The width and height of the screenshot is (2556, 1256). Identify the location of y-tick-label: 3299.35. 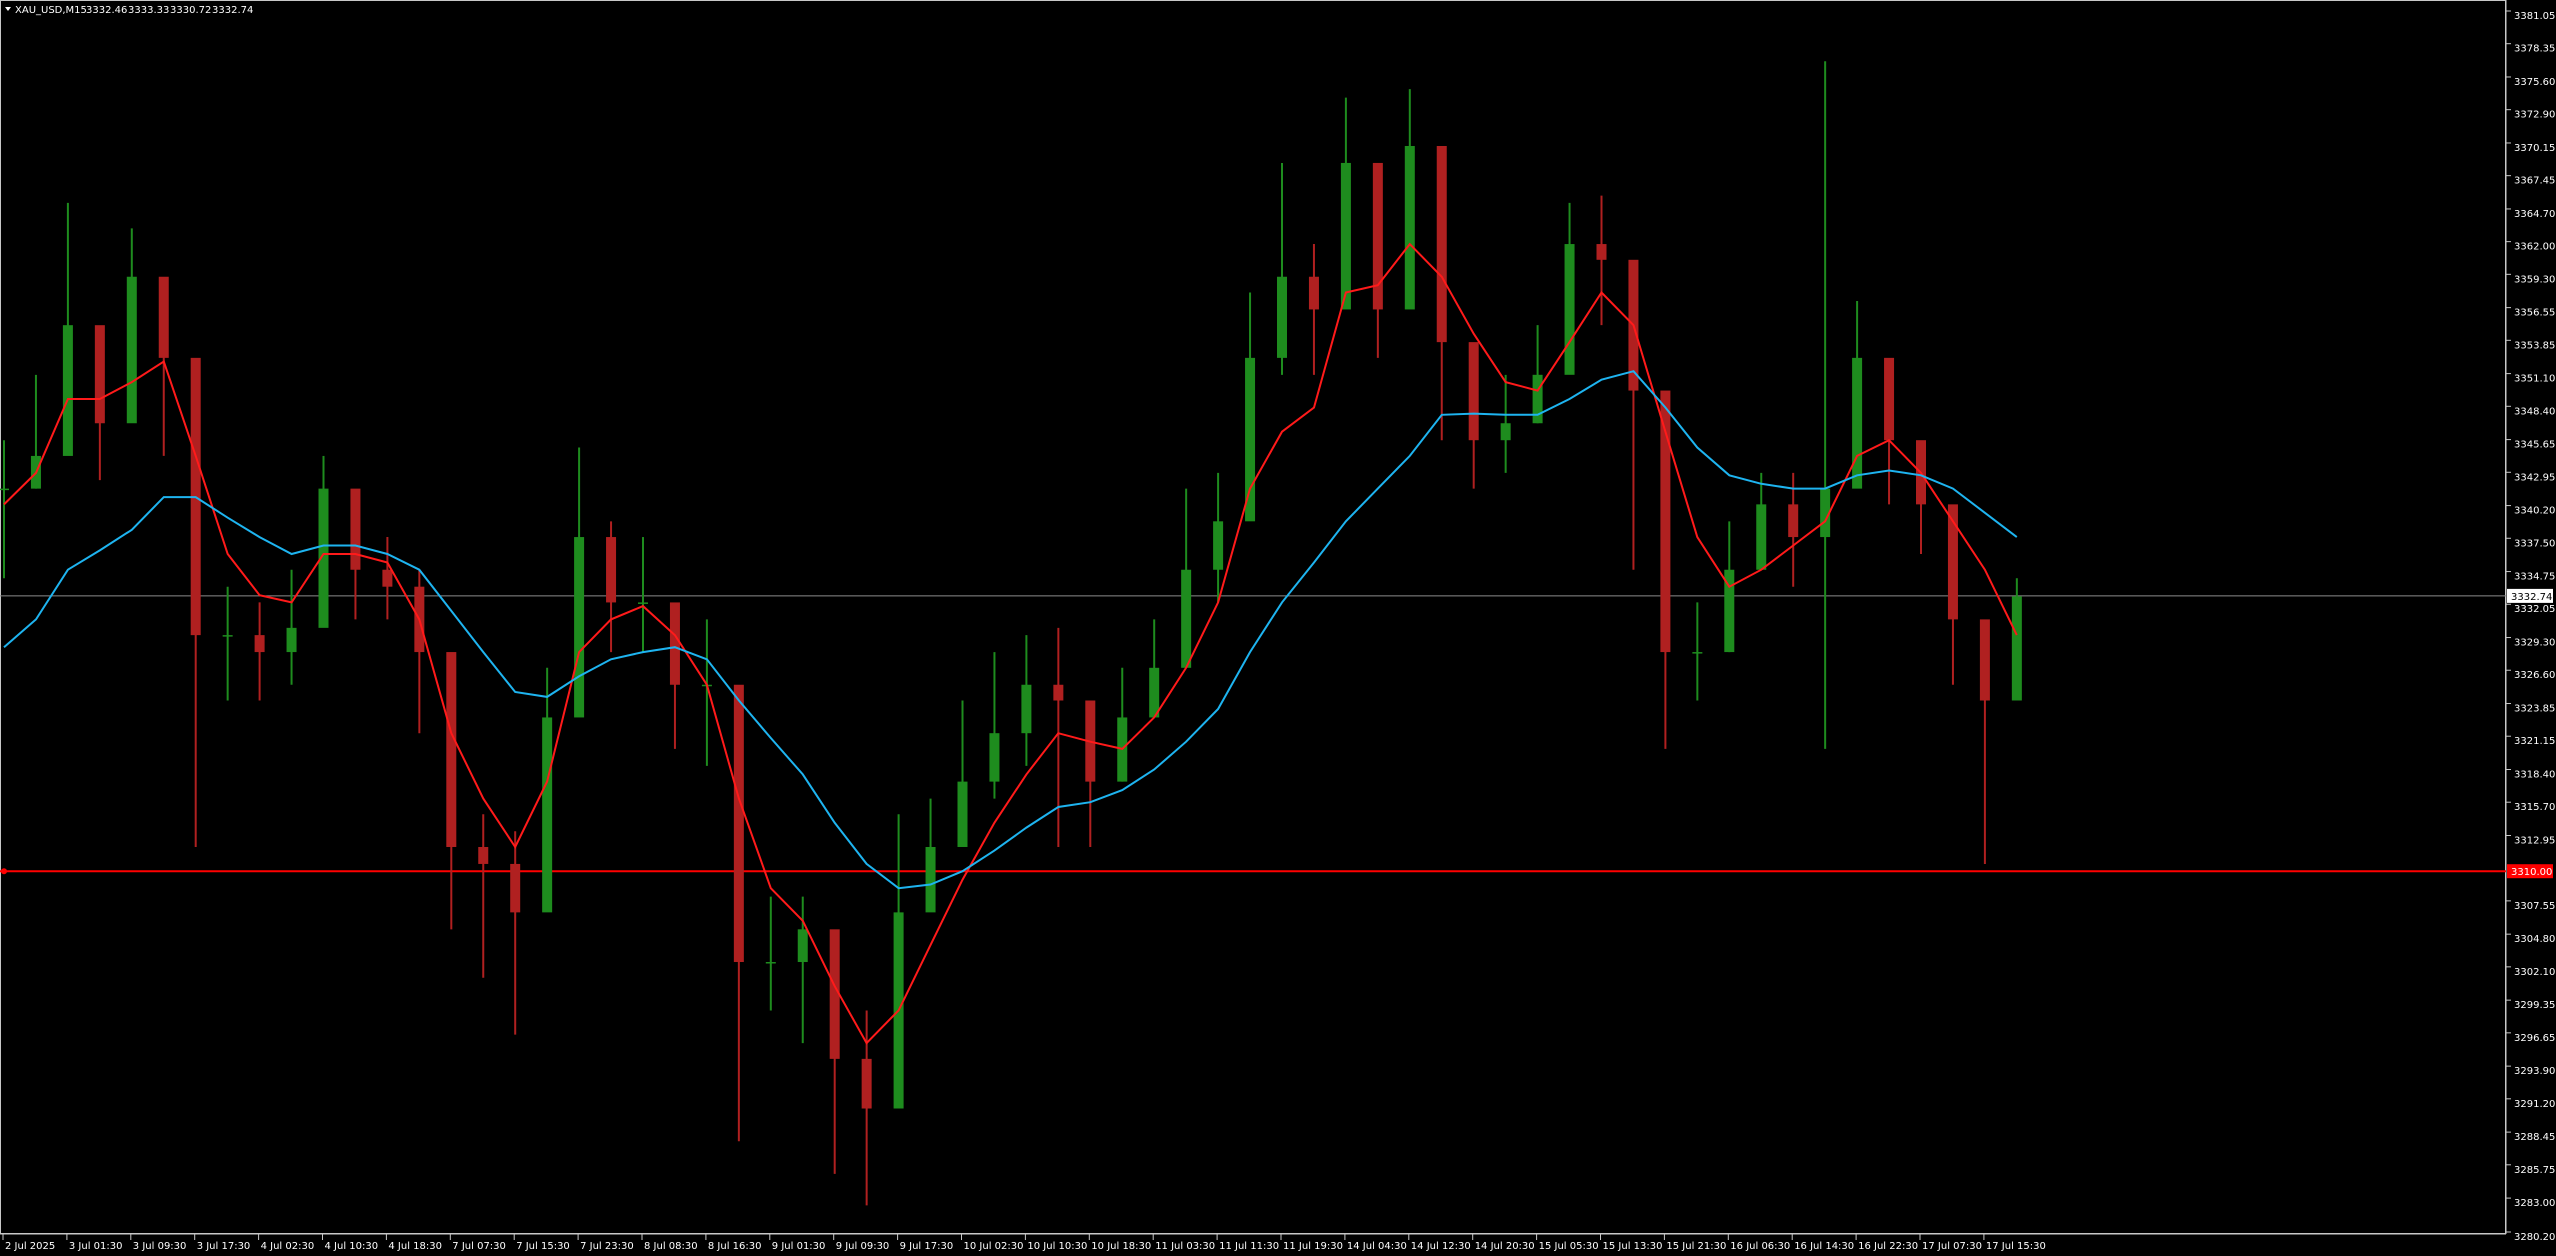
(2534, 1005).